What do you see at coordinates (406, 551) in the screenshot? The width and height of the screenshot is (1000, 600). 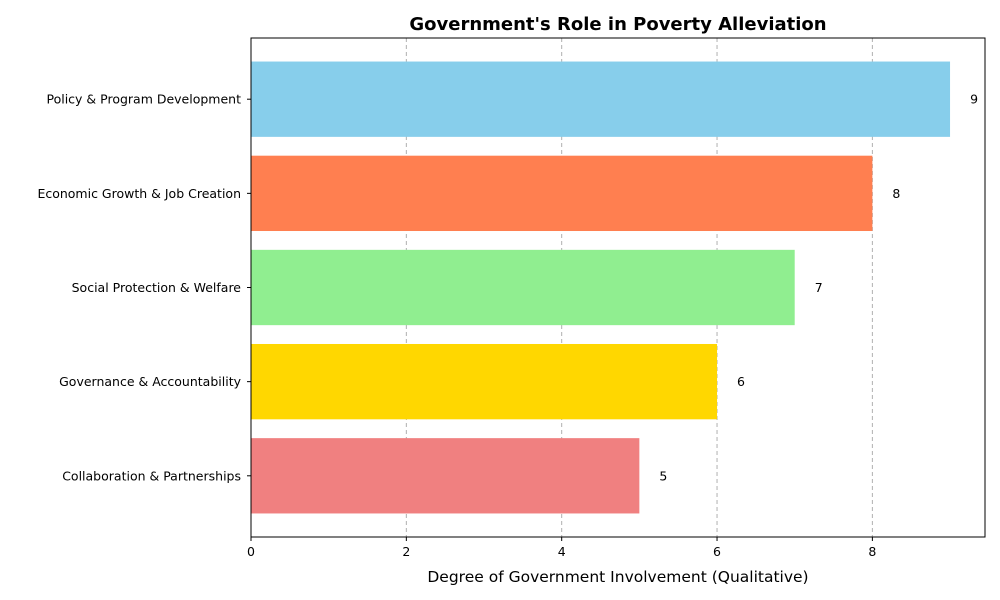 I see `x-tick-label-2: 2` at bounding box center [406, 551].